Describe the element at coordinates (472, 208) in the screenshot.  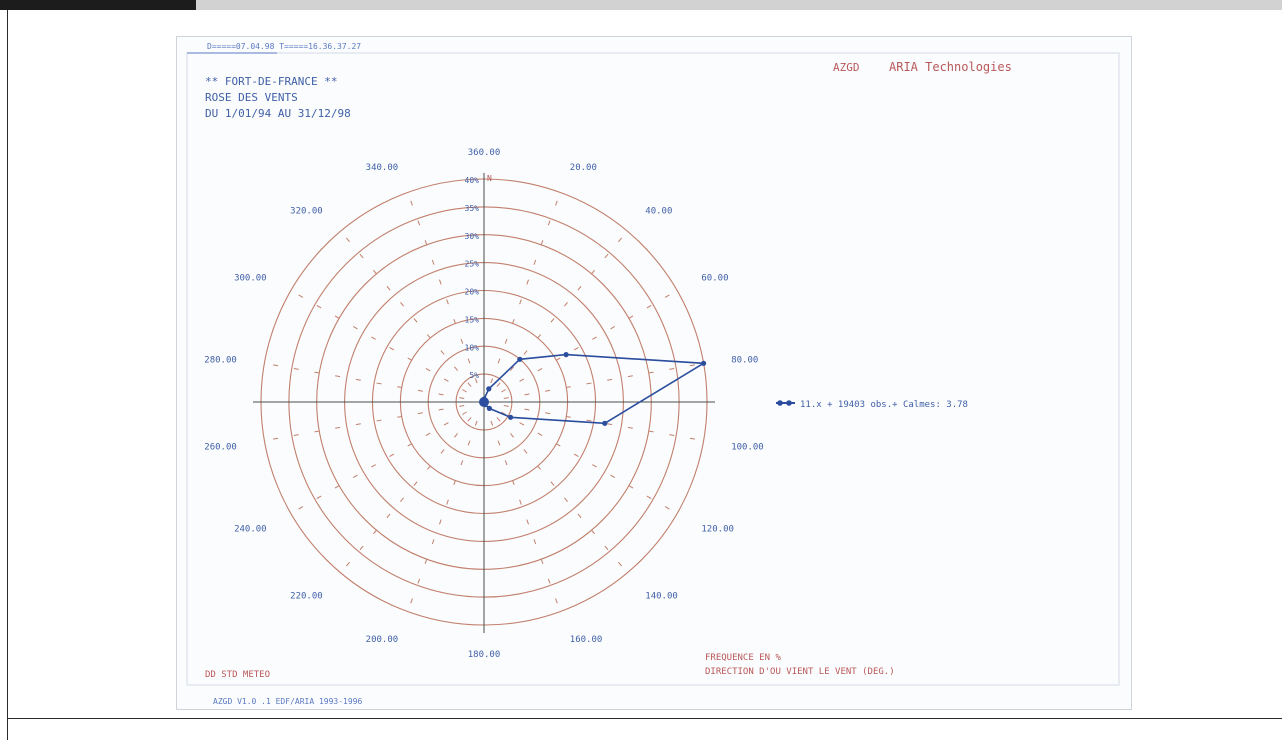
I see `radial-tick-label: 35%` at that location.